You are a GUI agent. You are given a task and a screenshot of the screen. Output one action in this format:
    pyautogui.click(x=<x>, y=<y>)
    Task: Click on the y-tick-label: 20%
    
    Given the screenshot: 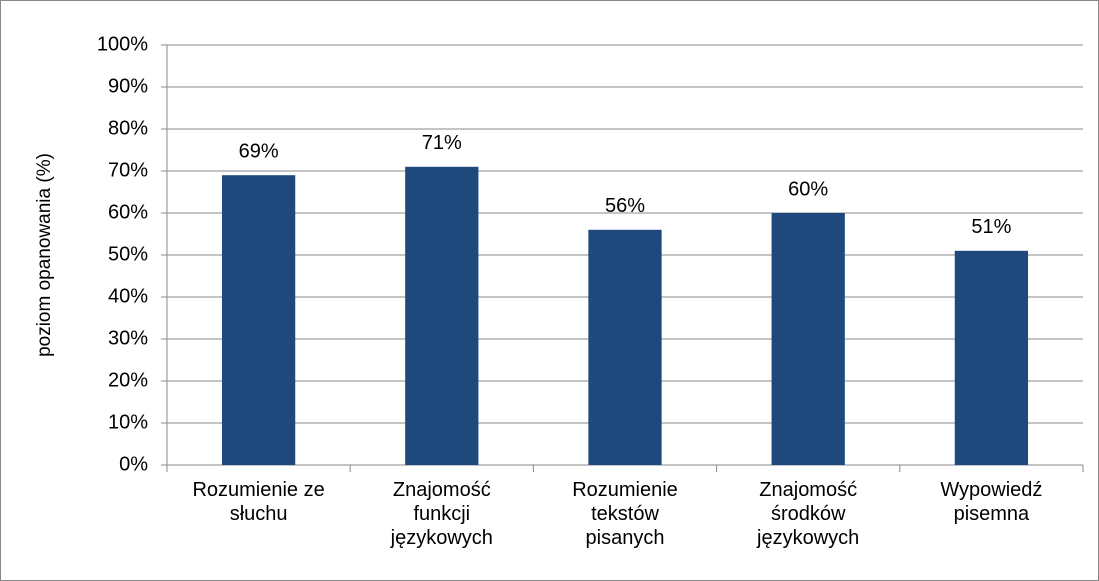 What is the action you would take?
    pyautogui.click(x=128, y=380)
    